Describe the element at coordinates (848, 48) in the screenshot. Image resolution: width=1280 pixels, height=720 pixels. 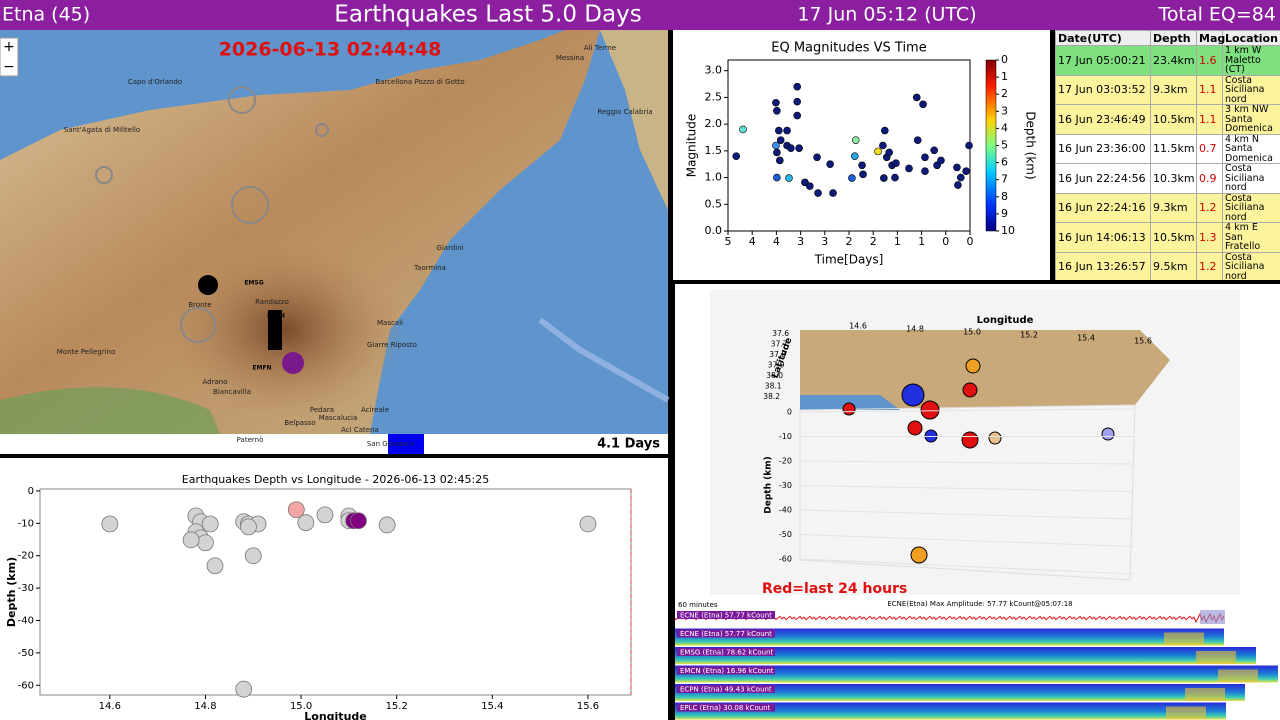
I see `chart-title: EQ Magnitudes VS Time` at that location.